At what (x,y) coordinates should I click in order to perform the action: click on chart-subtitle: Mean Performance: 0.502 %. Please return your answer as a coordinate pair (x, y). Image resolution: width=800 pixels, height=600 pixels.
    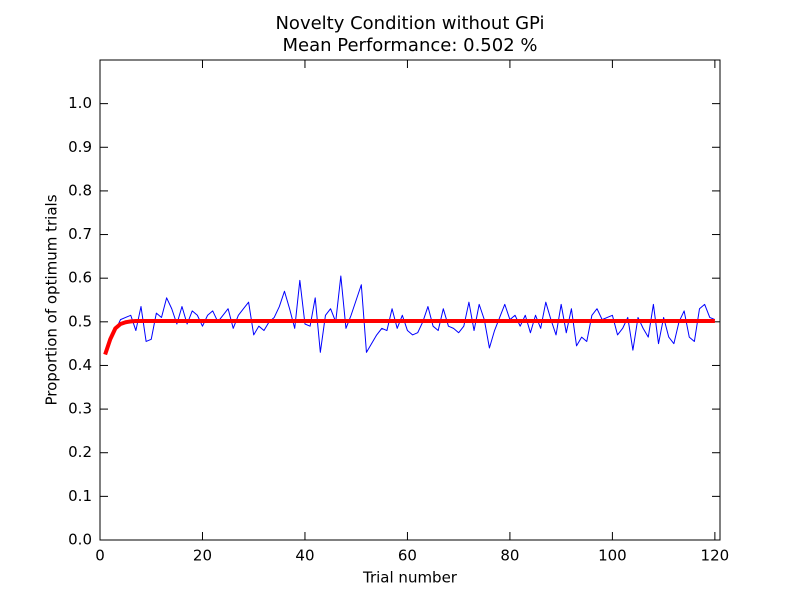
    Looking at the image, I should click on (410, 45).